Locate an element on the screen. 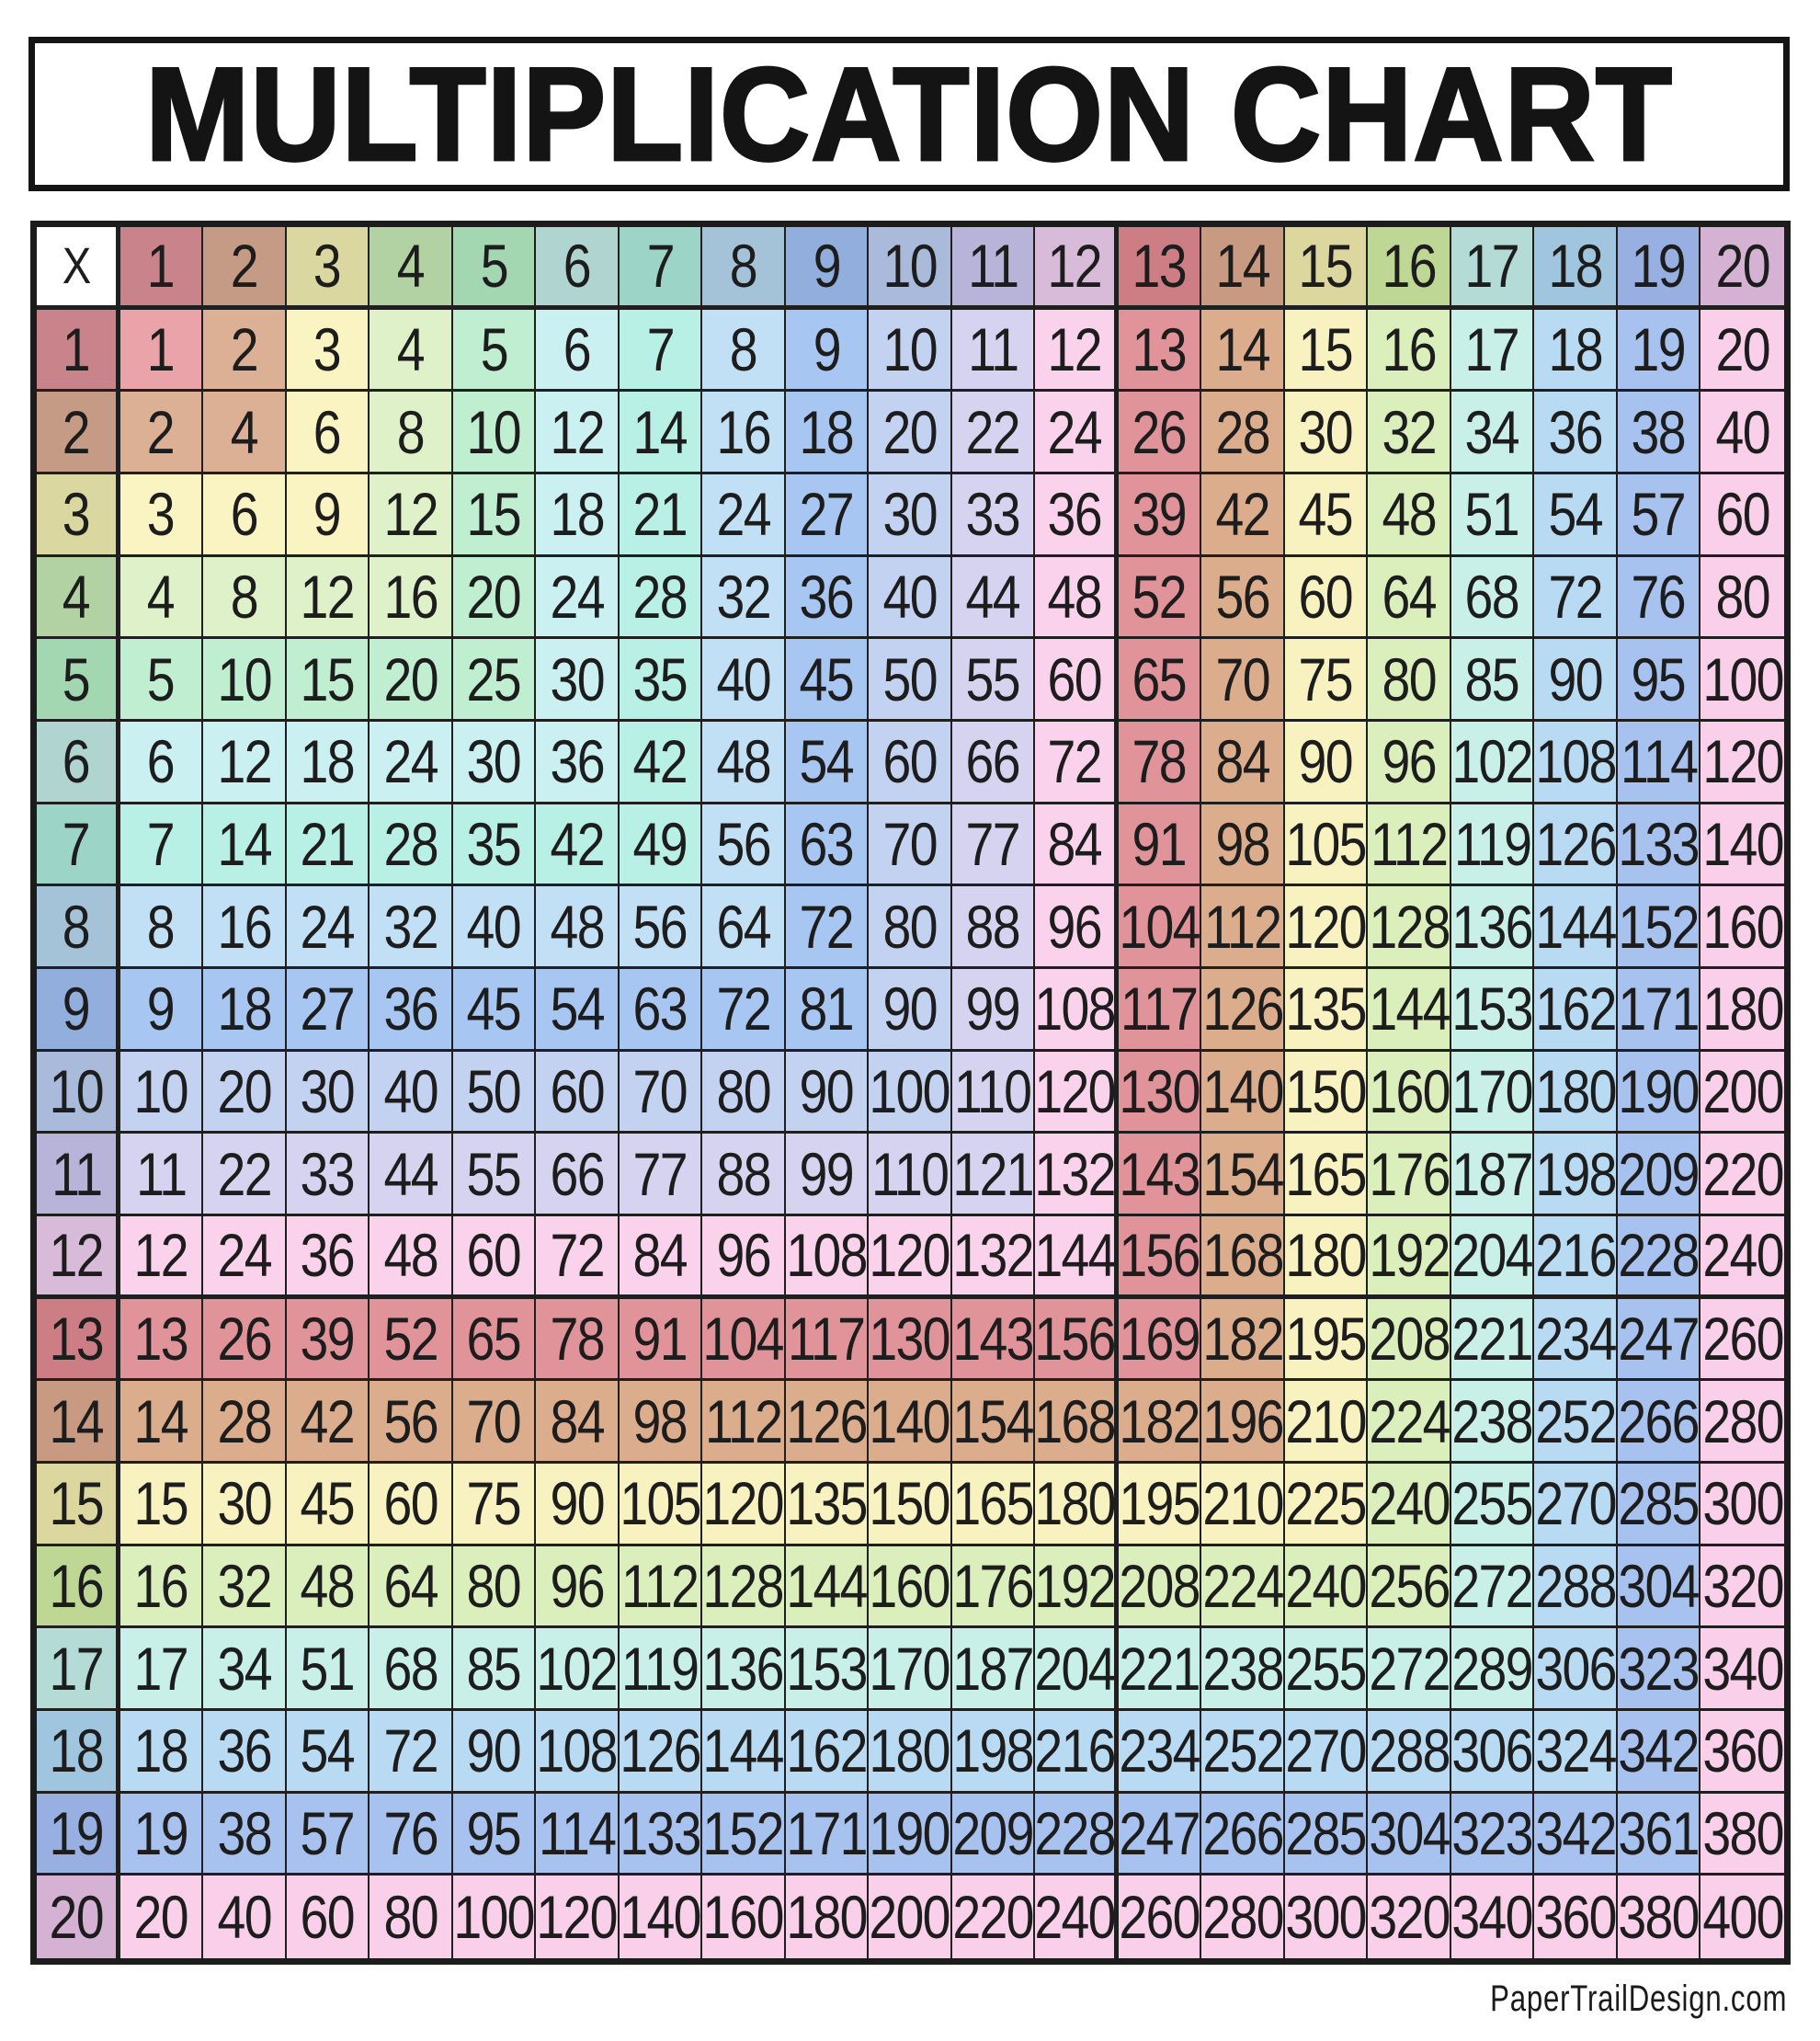 This screenshot has width=1820, height=2041. product-cell: 36 is located at coordinates (328, 1257).